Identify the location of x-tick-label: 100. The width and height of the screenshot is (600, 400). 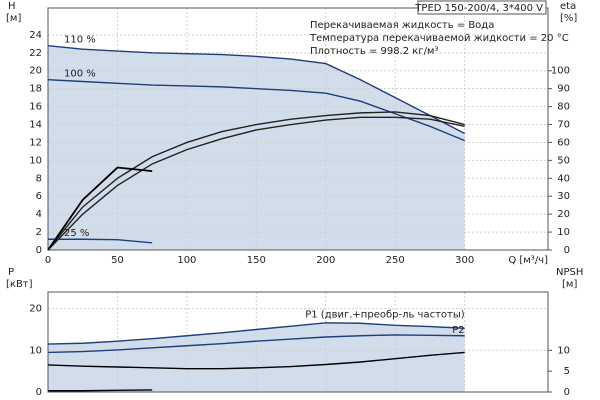
(186, 260).